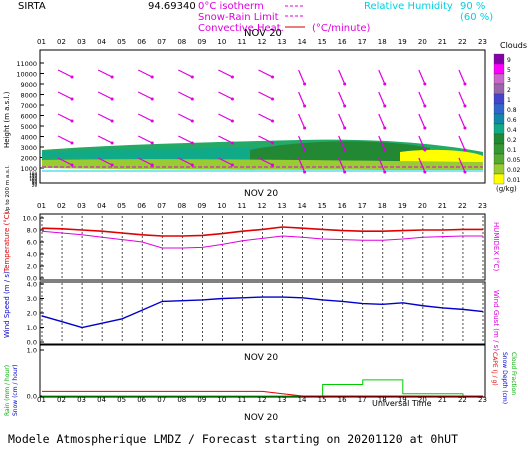 The image size is (528, 450). Describe the element at coordinates (28, 138) in the screenshot. I see `cloud-ytick: 4000` at that location.